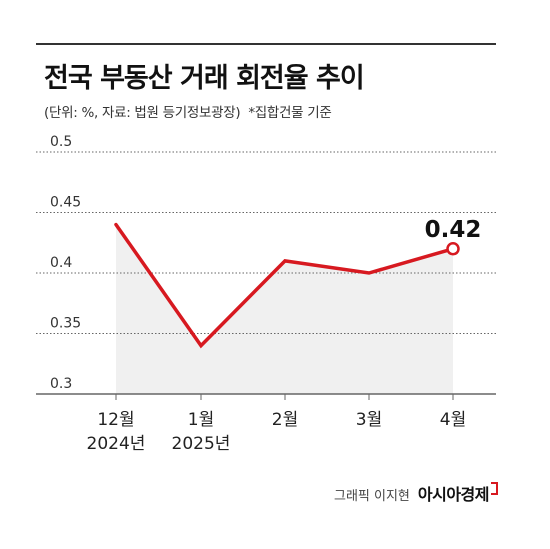 The height and width of the screenshot is (549, 550). Describe the element at coordinates (369, 420) in the screenshot. I see `x-tick-label: 3월` at that location.